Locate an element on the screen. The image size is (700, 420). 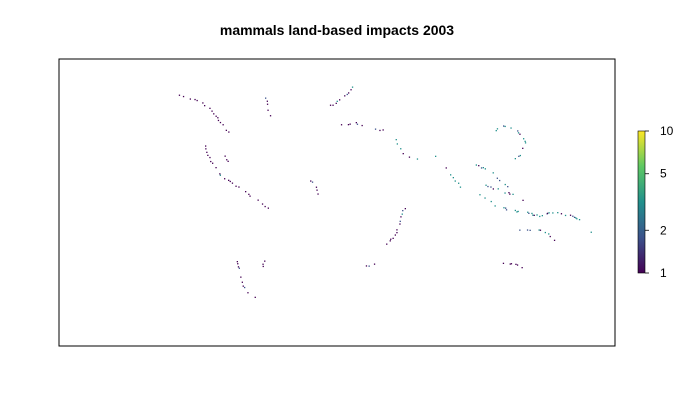
legend-tick-label: 5 is located at coordinates (663, 174).